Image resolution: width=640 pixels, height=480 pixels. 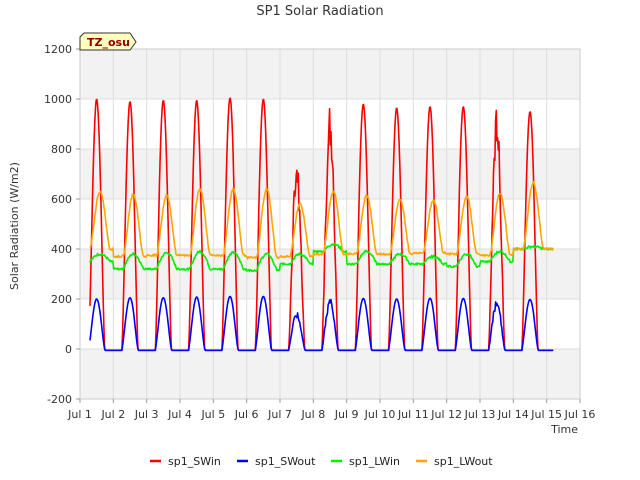 I want to click on x-tick-label: Jul 7, so click(x=279, y=414).